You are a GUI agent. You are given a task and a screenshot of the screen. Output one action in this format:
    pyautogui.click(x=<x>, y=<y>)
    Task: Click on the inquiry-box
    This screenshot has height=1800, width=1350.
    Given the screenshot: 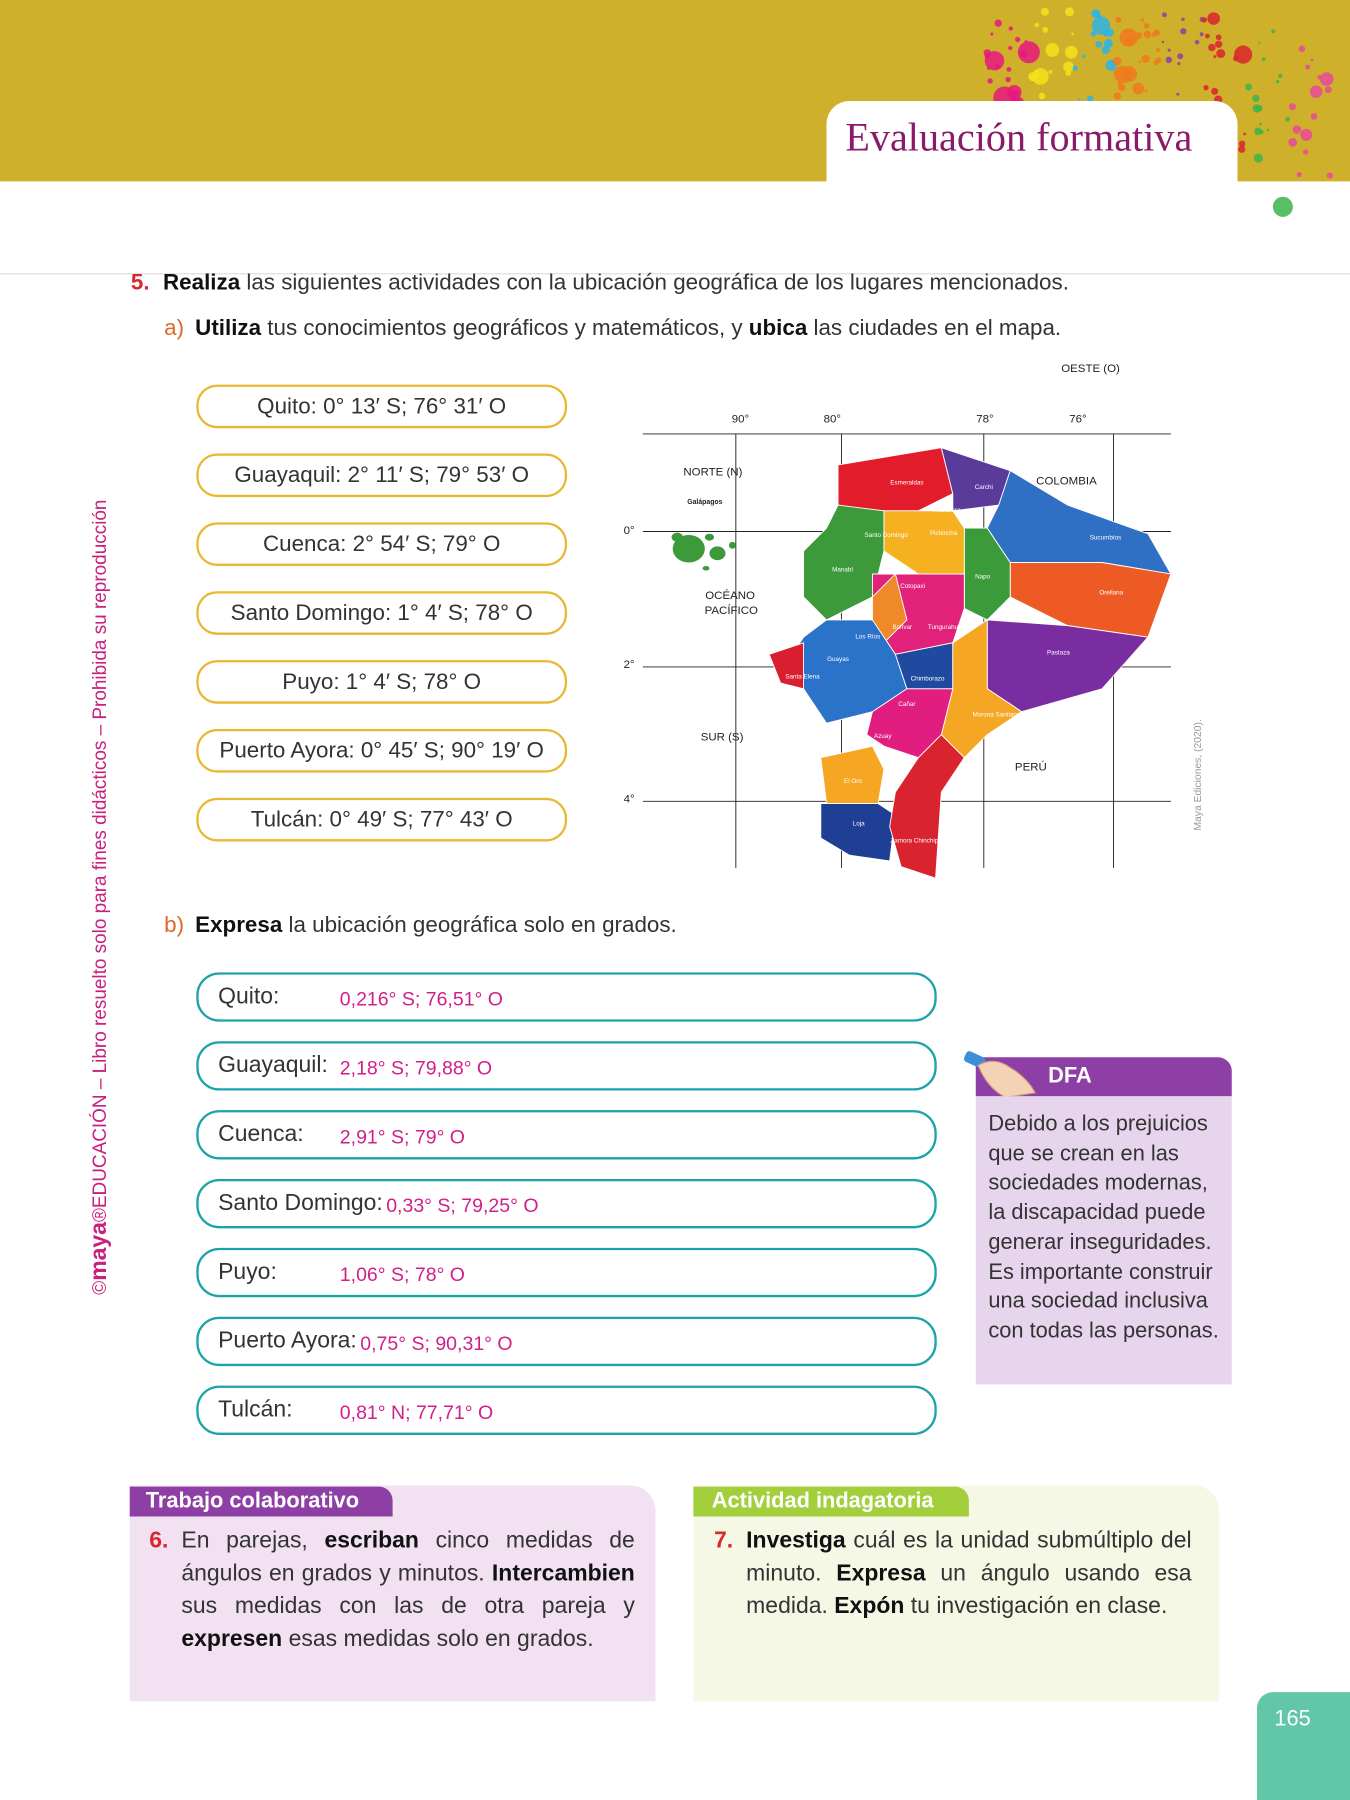 What is the action you would take?
    pyautogui.click(x=956, y=1593)
    